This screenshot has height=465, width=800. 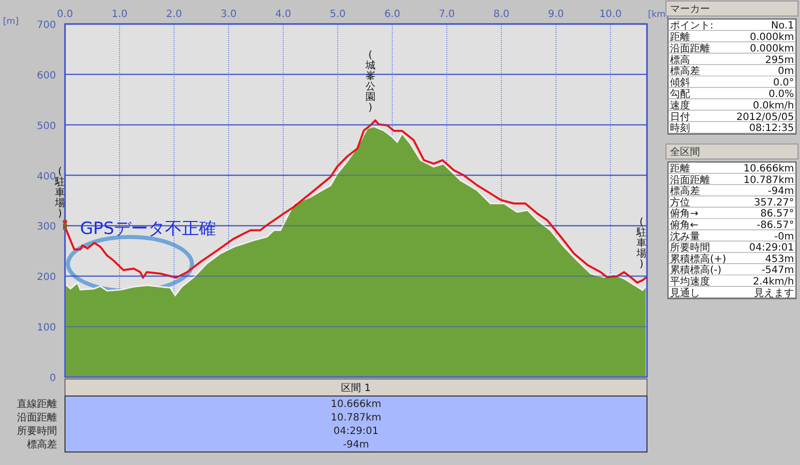 What do you see at coordinates (680, 105) in the screenshot?
I see `text: 速度` at bounding box center [680, 105].